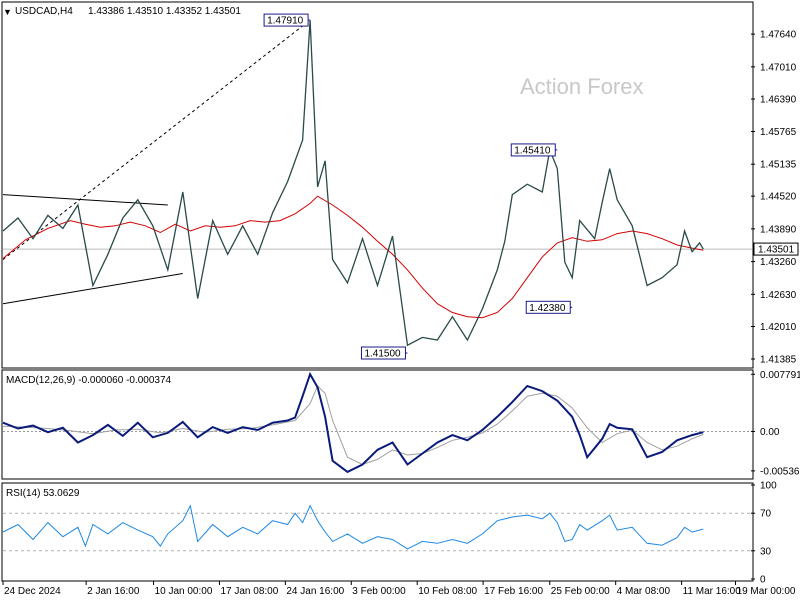 The width and height of the screenshot is (800, 600). What do you see at coordinates (379, 591) in the screenshot?
I see `x-tick-label: 3 Feb 00:00` at bounding box center [379, 591].